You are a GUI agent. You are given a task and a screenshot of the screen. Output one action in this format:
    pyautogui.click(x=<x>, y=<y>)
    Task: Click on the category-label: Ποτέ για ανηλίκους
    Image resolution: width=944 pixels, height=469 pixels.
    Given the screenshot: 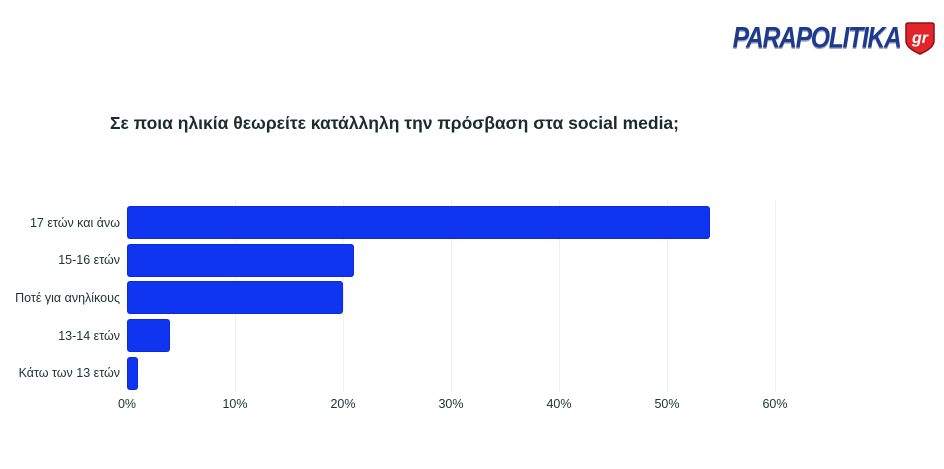 What is the action you would take?
    pyautogui.click(x=67, y=297)
    